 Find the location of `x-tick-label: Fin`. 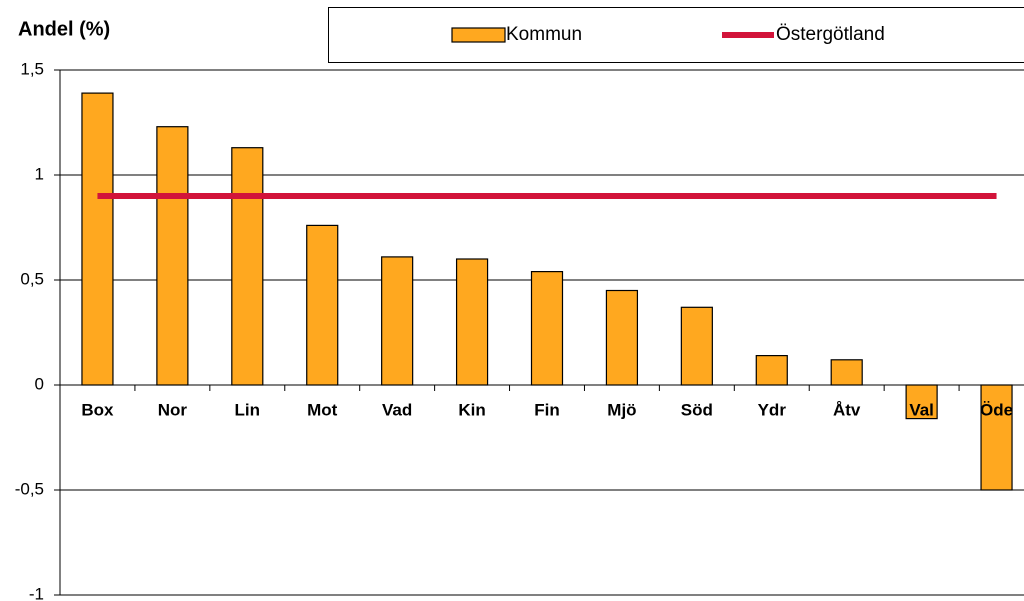

x-tick-label: Fin is located at coordinates (547, 409).